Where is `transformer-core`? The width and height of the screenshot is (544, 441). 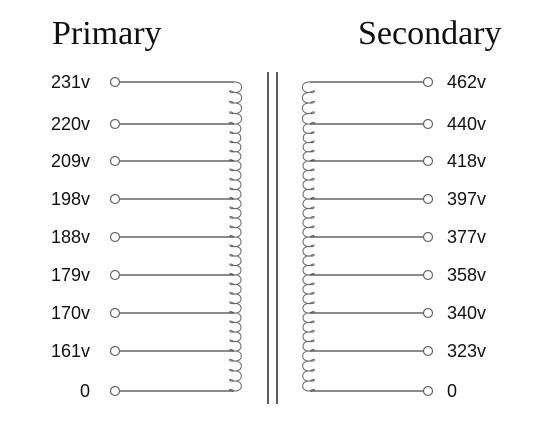 transformer-core is located at coordinates (272, 238).